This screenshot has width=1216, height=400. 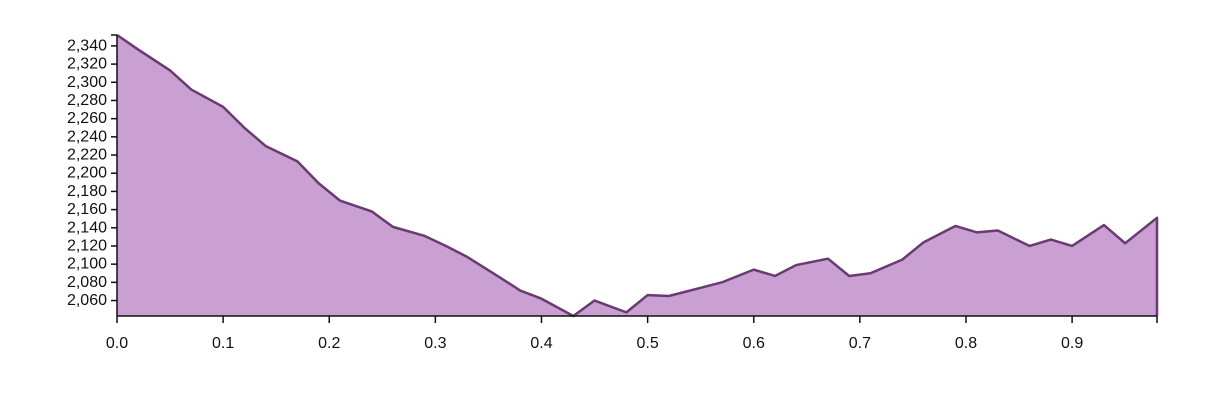 I want to click on x-tick-label: 0.5, so click(x=647, y=343).